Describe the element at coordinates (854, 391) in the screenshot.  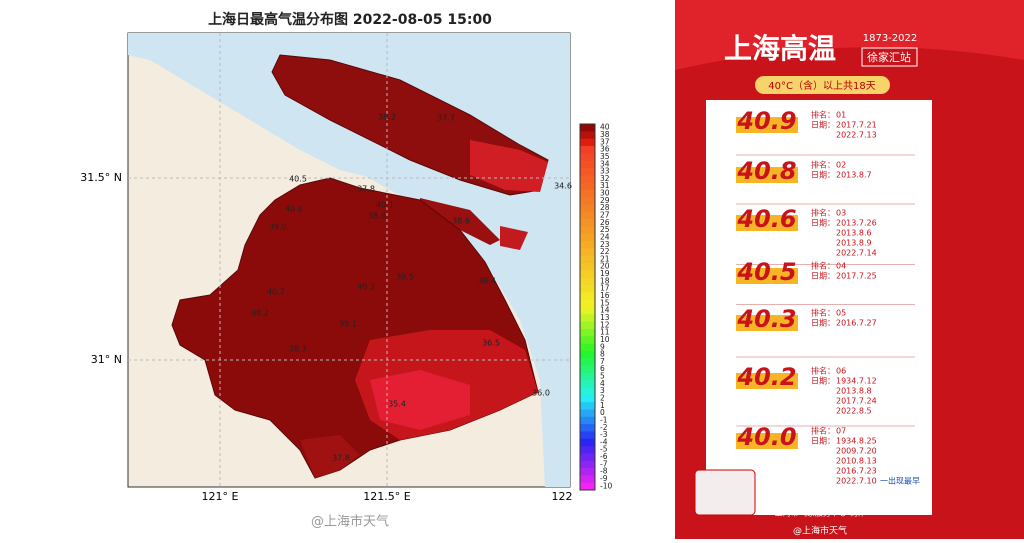
I see `date-value: 2013.8.8` at that location.